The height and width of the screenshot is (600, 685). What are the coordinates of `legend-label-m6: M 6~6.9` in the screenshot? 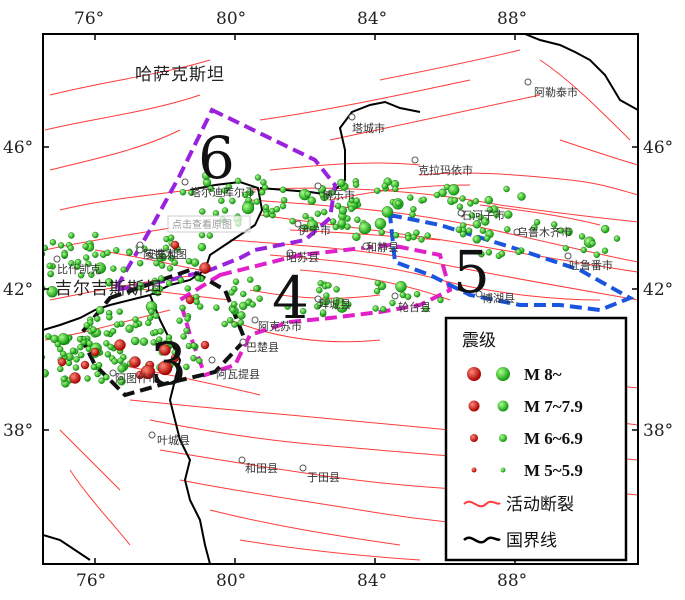 It's located at (553, 438).